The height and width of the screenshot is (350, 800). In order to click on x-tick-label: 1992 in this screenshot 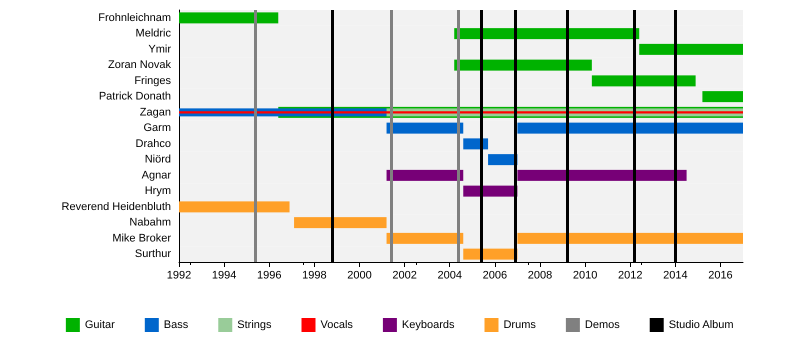, I will do `click(179, 276)`.